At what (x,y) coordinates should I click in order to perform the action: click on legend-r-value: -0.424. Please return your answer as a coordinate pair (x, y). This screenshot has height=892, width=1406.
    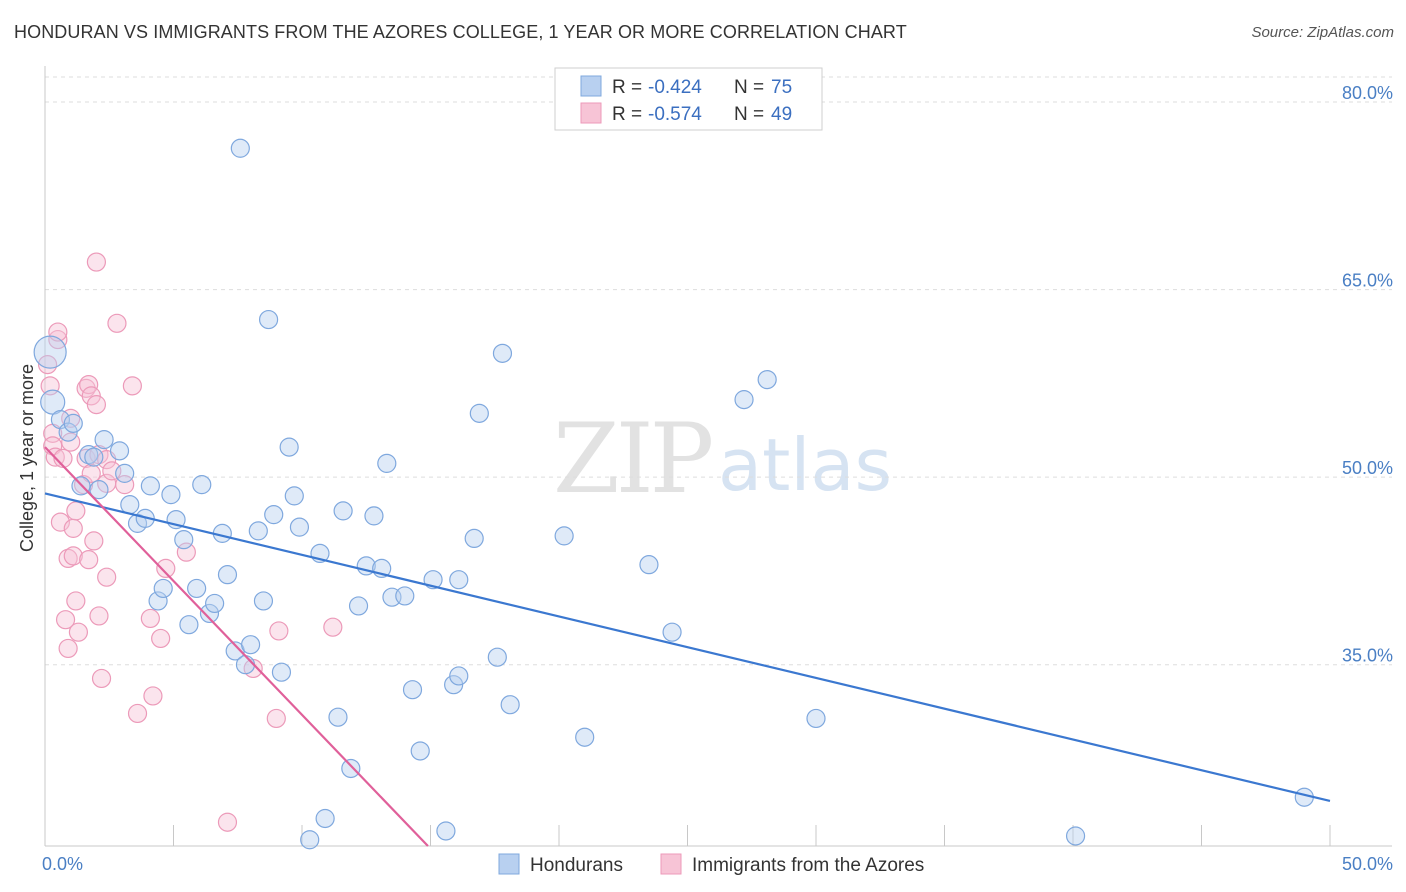
    Looking at the image, I should click on (675, 87).